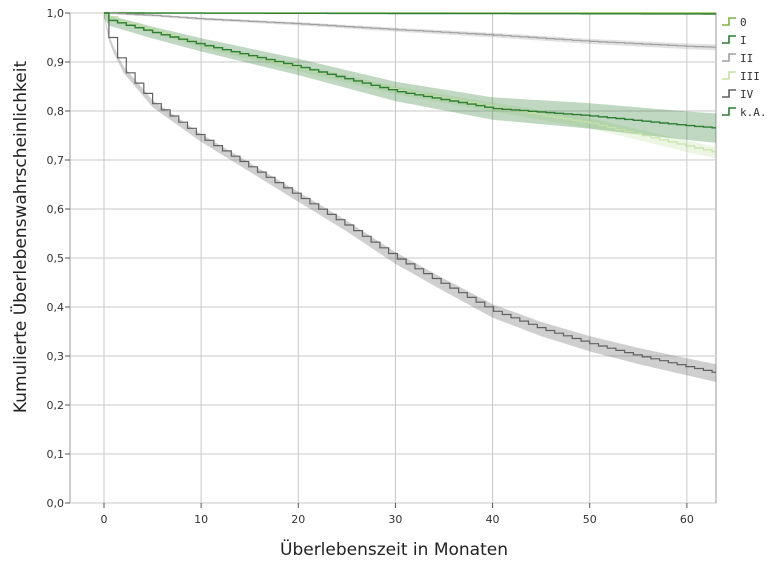 This screenshot has height=567, width=779. Describe the element at coordinates (56, 405) in the screenshot. I see `y-tick-label: 0,2` at that location.